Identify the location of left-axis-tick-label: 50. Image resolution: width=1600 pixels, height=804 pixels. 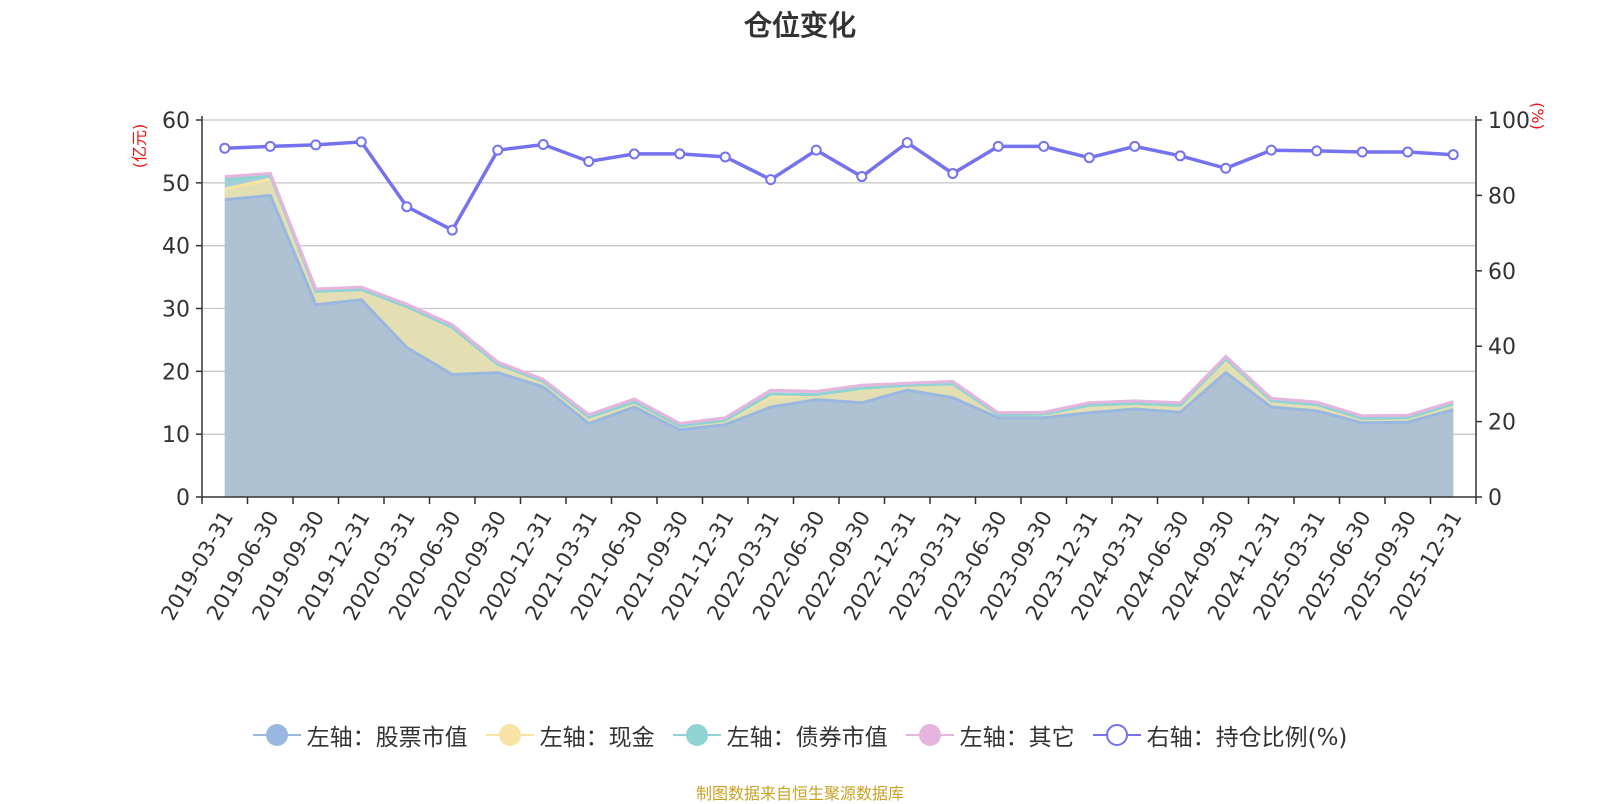
(176, 184).